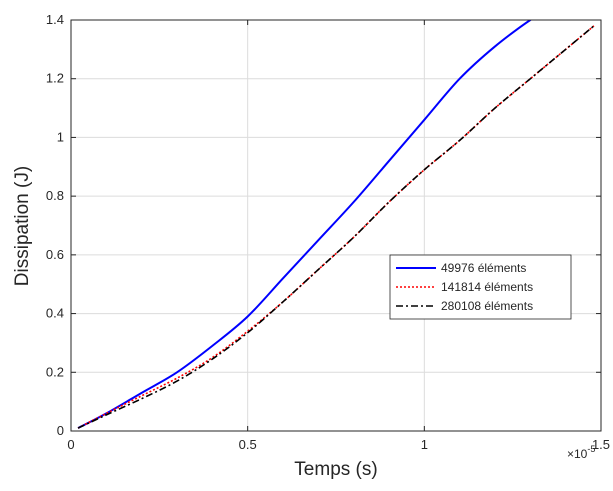  I want to click on y-tick-label: 1.4, so click(55, 19).